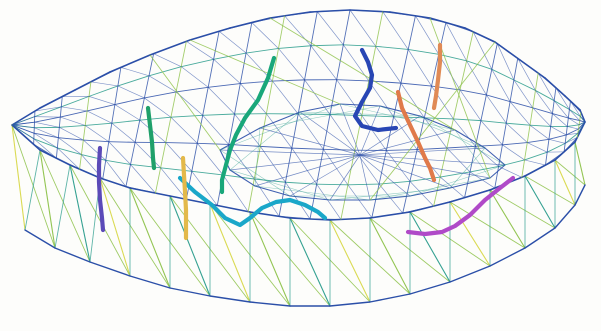  I want to click on inner-surface-chord, so click(432, 127).